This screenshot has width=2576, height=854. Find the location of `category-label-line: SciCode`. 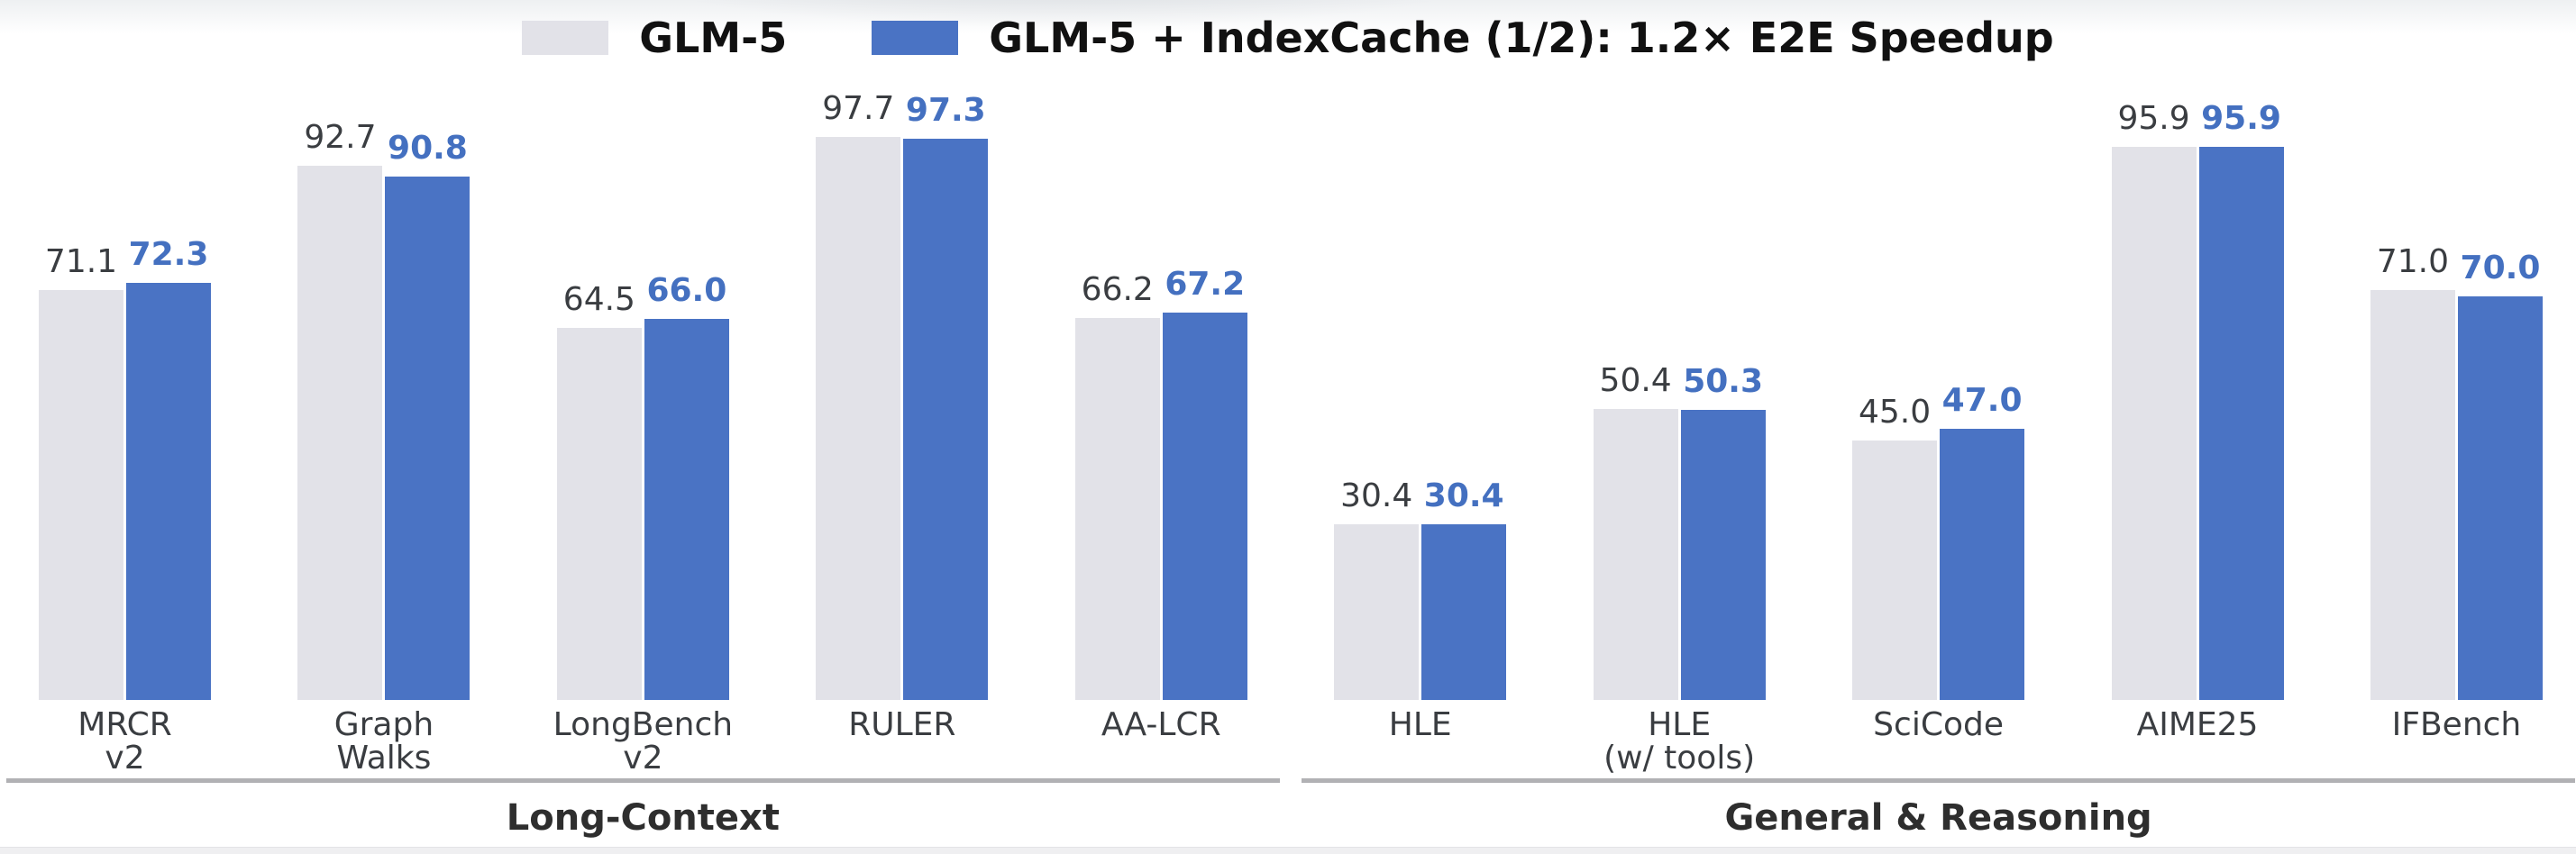

category-label-line: SciCode is located at coordinates (1938, 724).